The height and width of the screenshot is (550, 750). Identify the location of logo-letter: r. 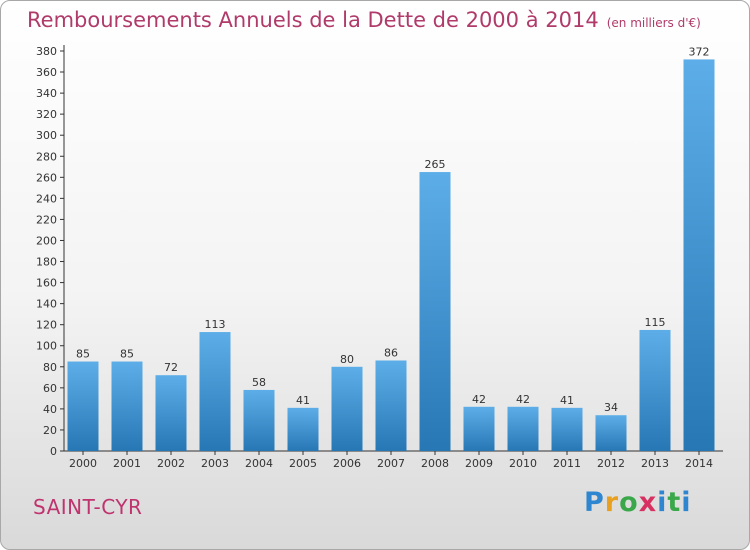
(612, 502).